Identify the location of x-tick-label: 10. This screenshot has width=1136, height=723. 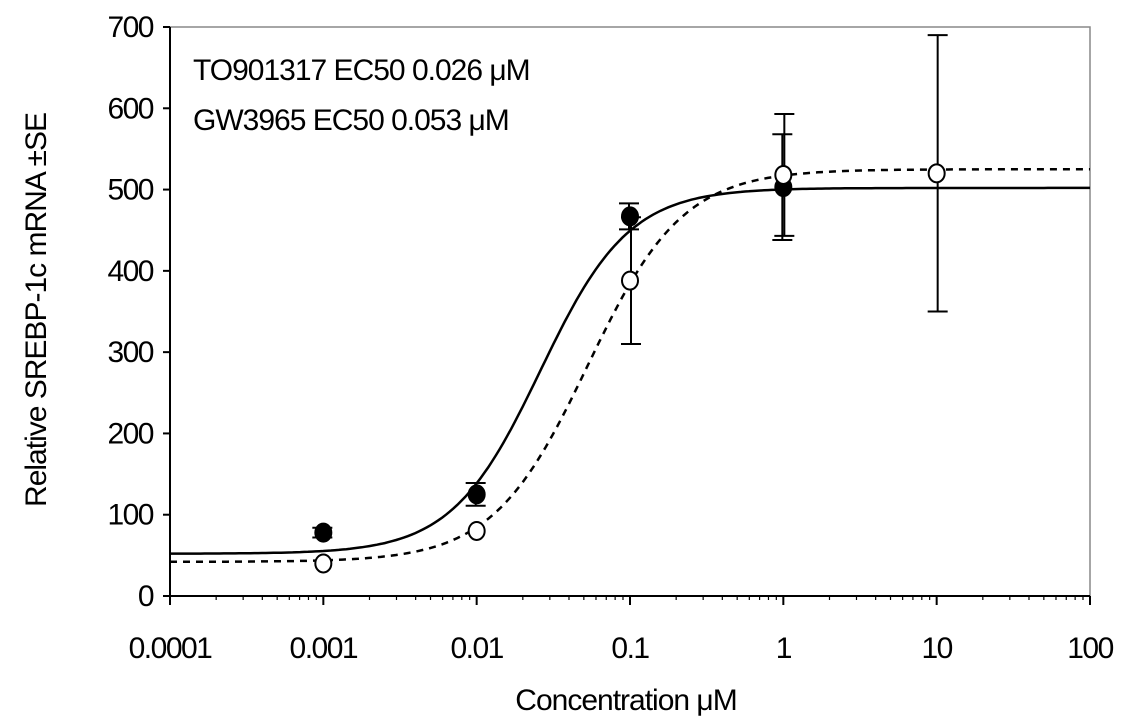
(936, 648).